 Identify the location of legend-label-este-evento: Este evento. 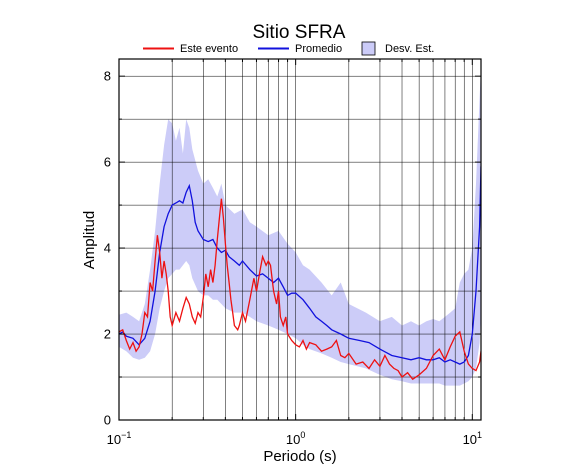
(209, 49).